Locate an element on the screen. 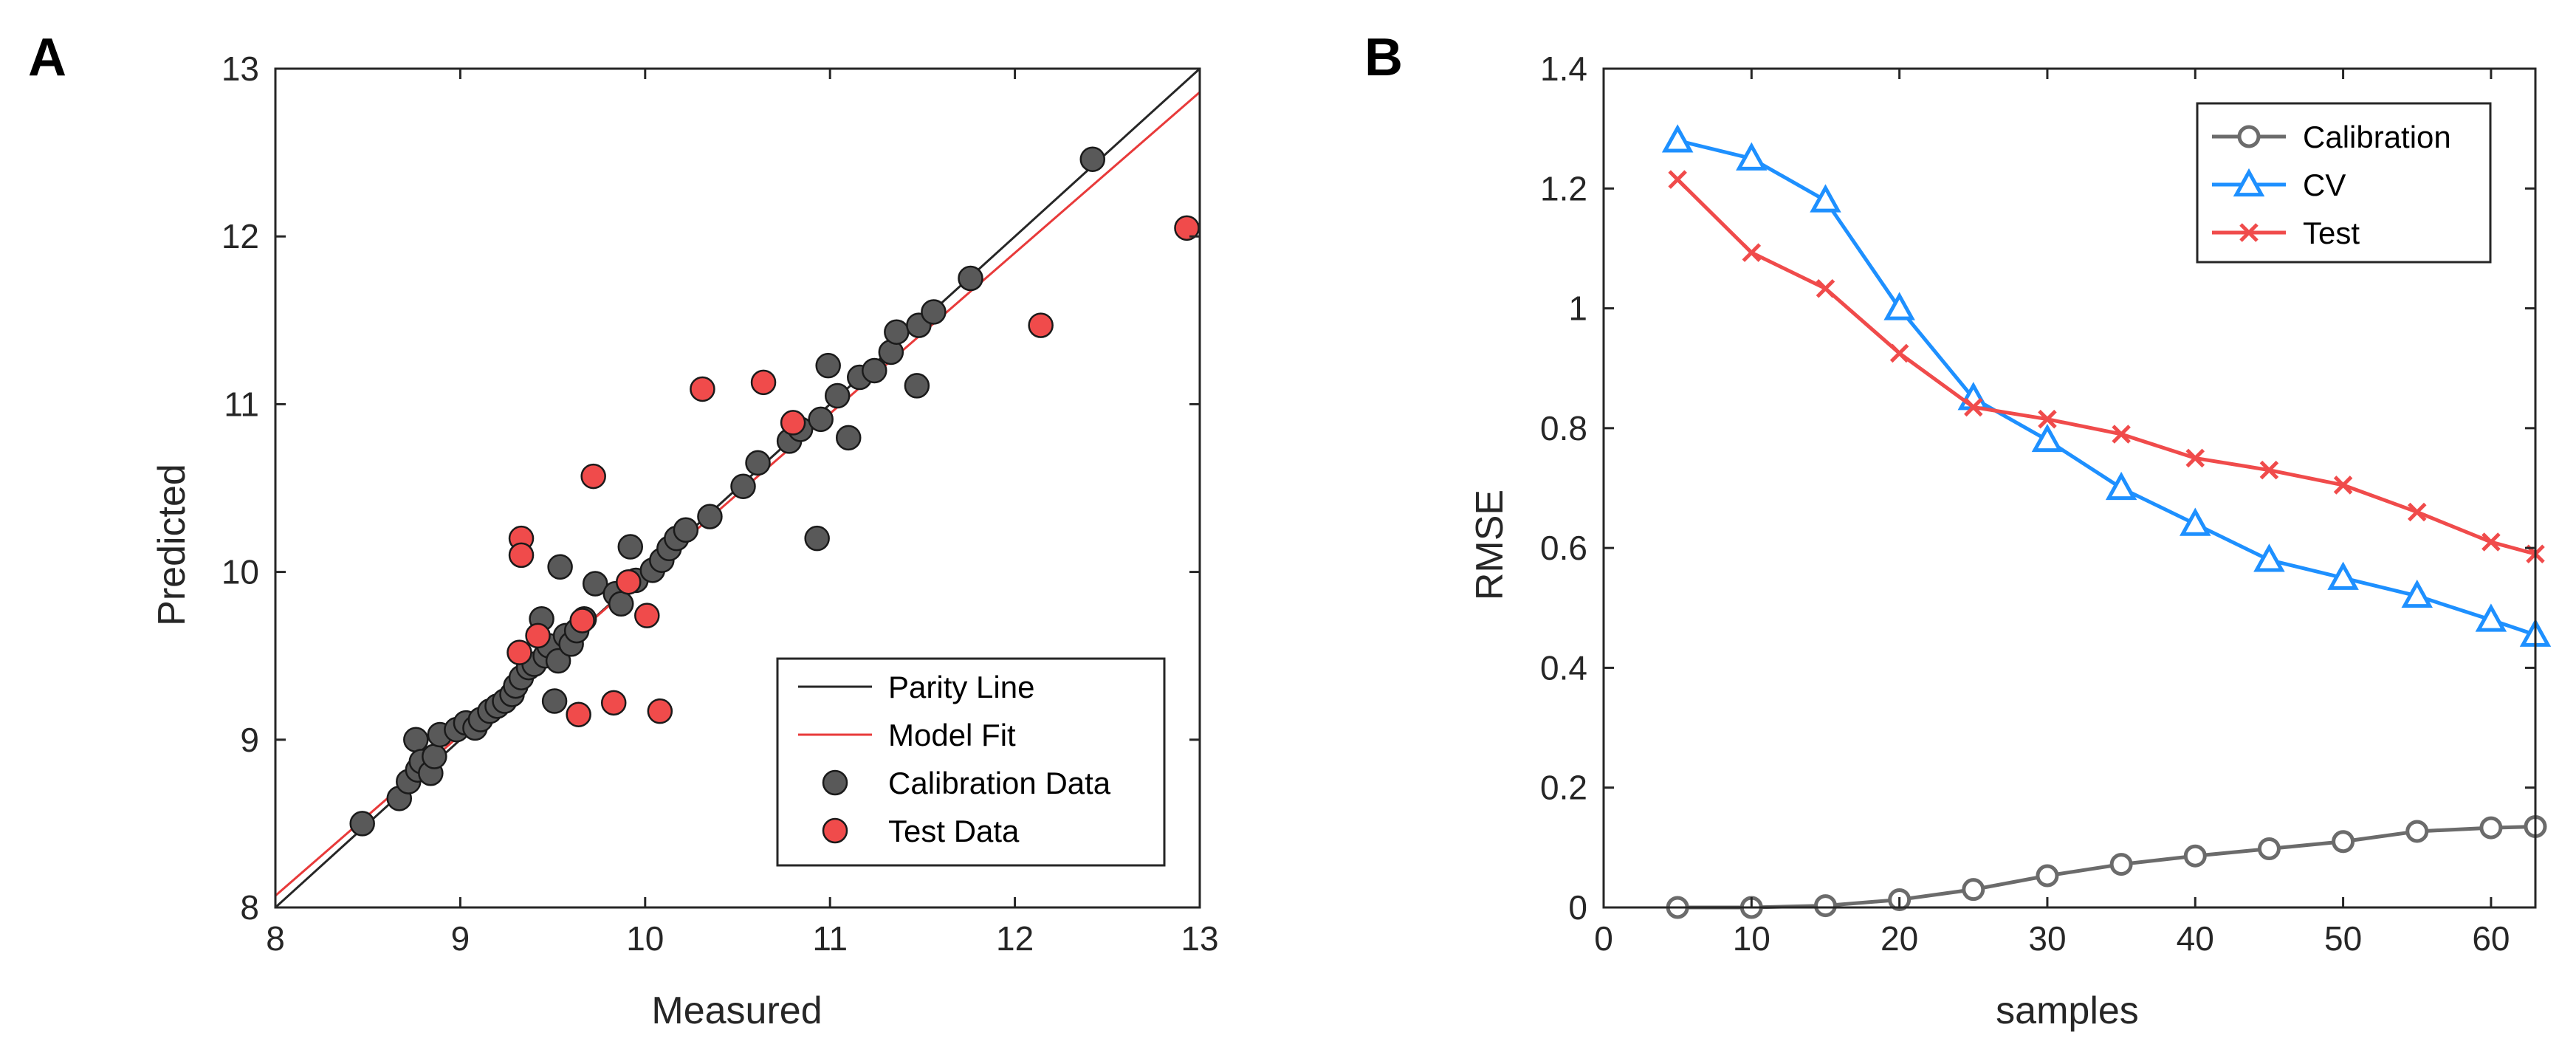 Image resolution: width=2576 pixels, height=1064 pixels. x-tick-label: 9 is located at coordinates (460, 938).